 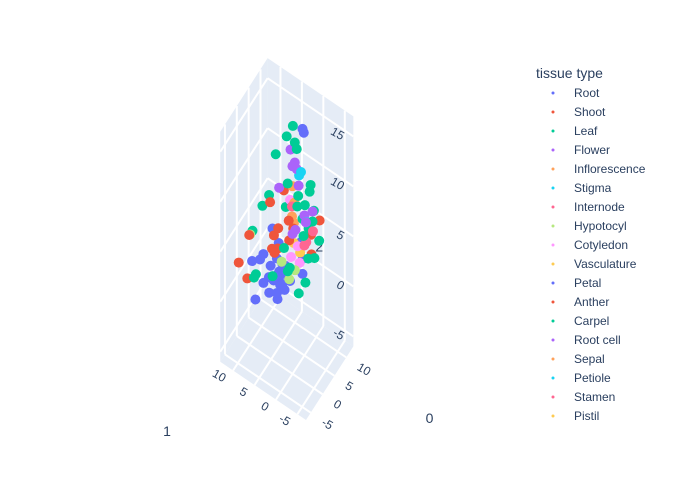 I want to click on legend-item: Root, so click(x=576, y=93).